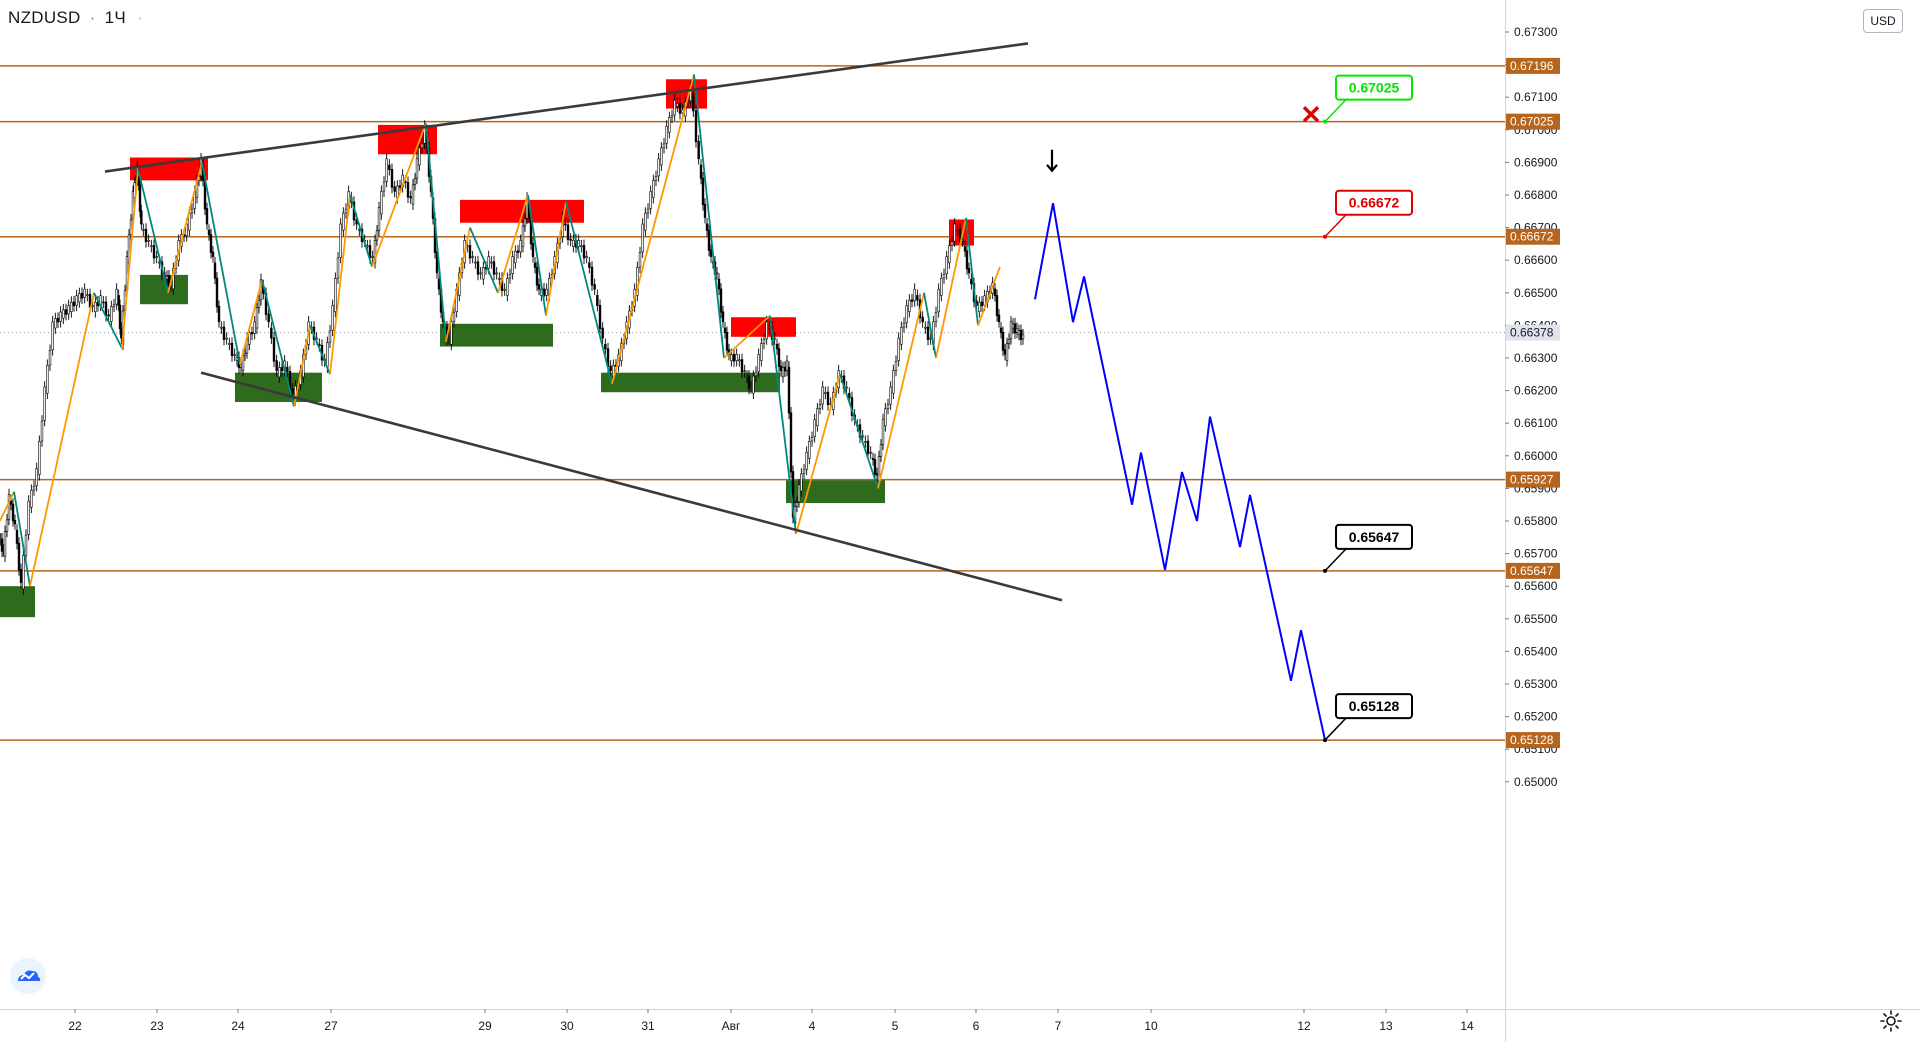 The height and width of the screenshot is (1042, 1920). I want to click on settings-gear-icon, so click(1891, 1021).